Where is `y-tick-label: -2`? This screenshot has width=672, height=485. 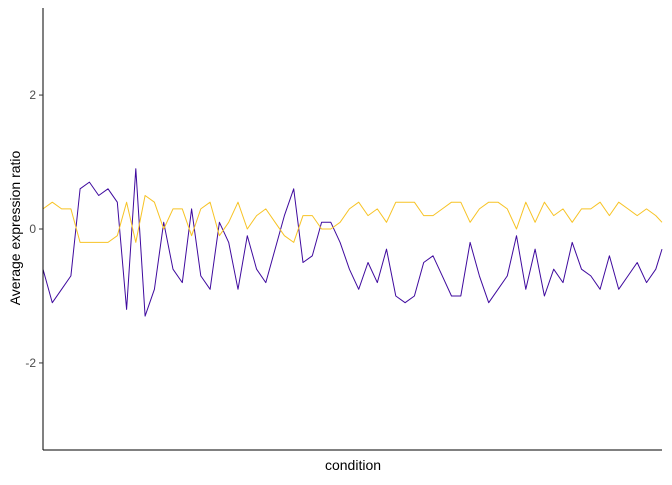 y-tick-label: -2 is located at coordinates (30, 363).